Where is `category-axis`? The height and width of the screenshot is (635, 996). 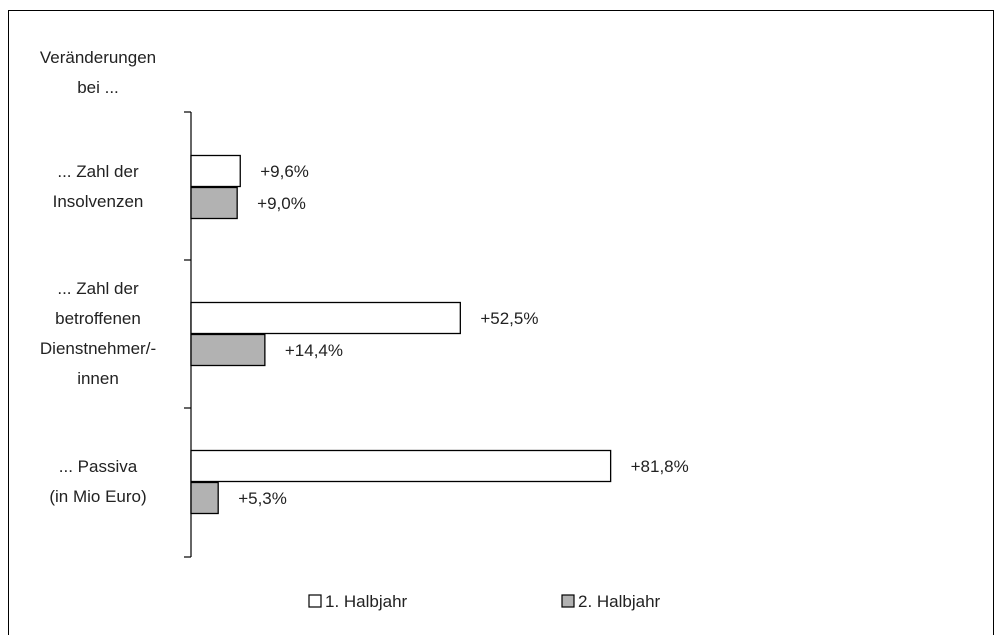 category-axis is located at coordinates (188, 334).